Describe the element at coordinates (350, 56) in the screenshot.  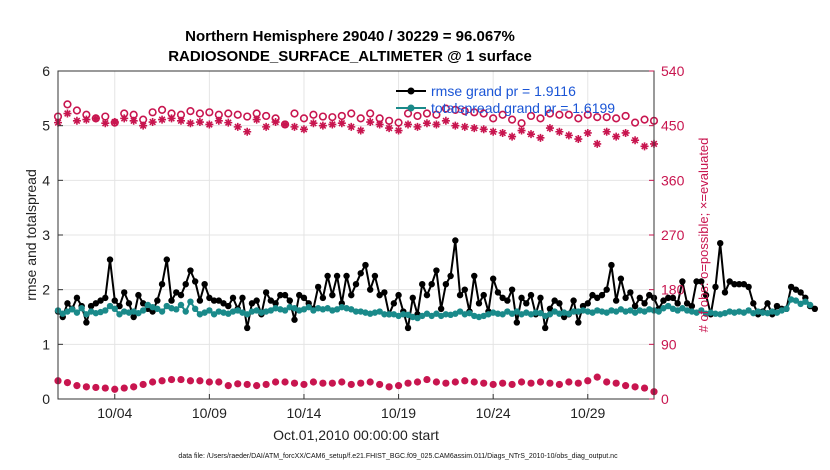
I see `chart-title-line2: RADIOSONDE_SURFACE_ALTIMETER @ 1 surface` at that location.